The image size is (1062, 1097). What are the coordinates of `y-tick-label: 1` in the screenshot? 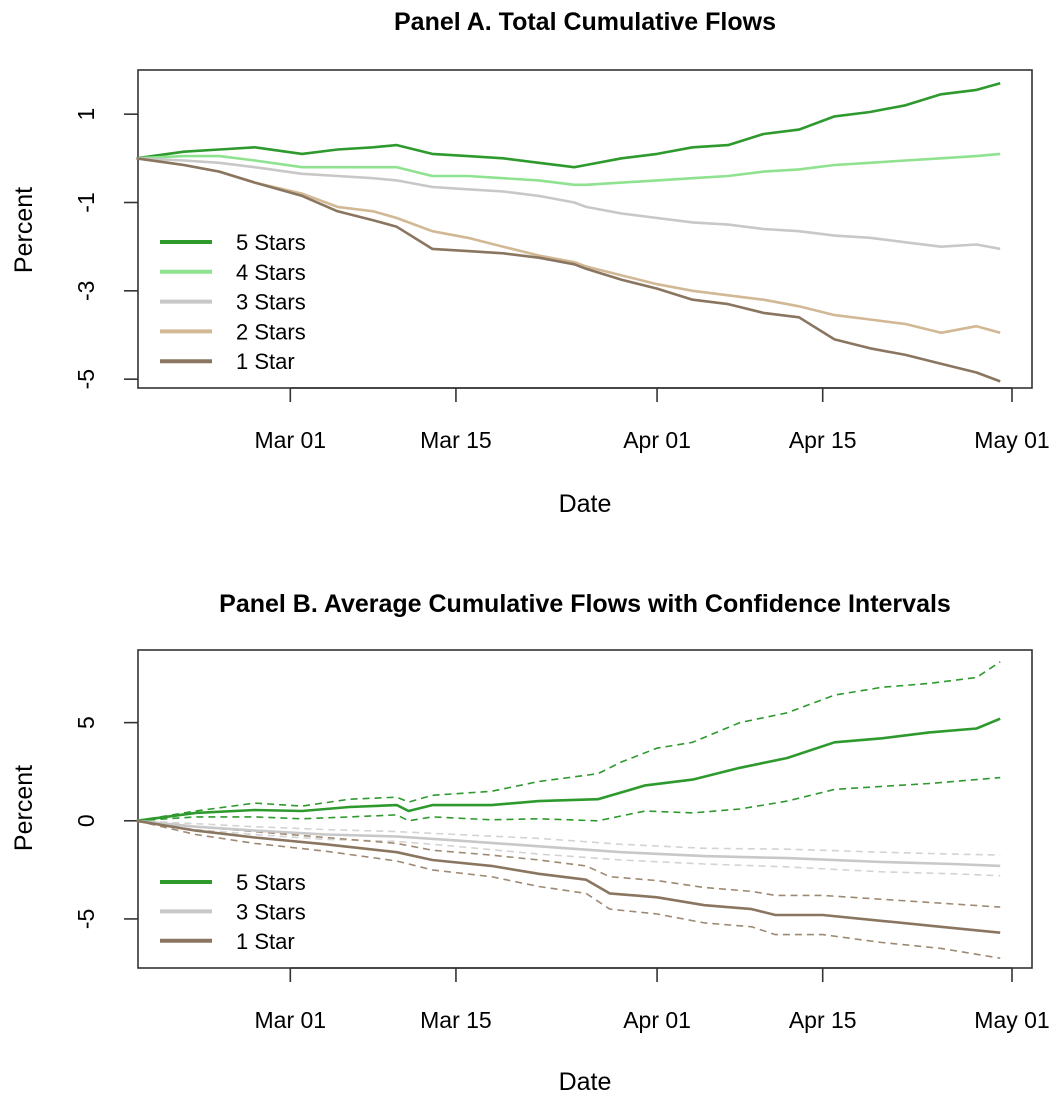 It's located at (86, 114).